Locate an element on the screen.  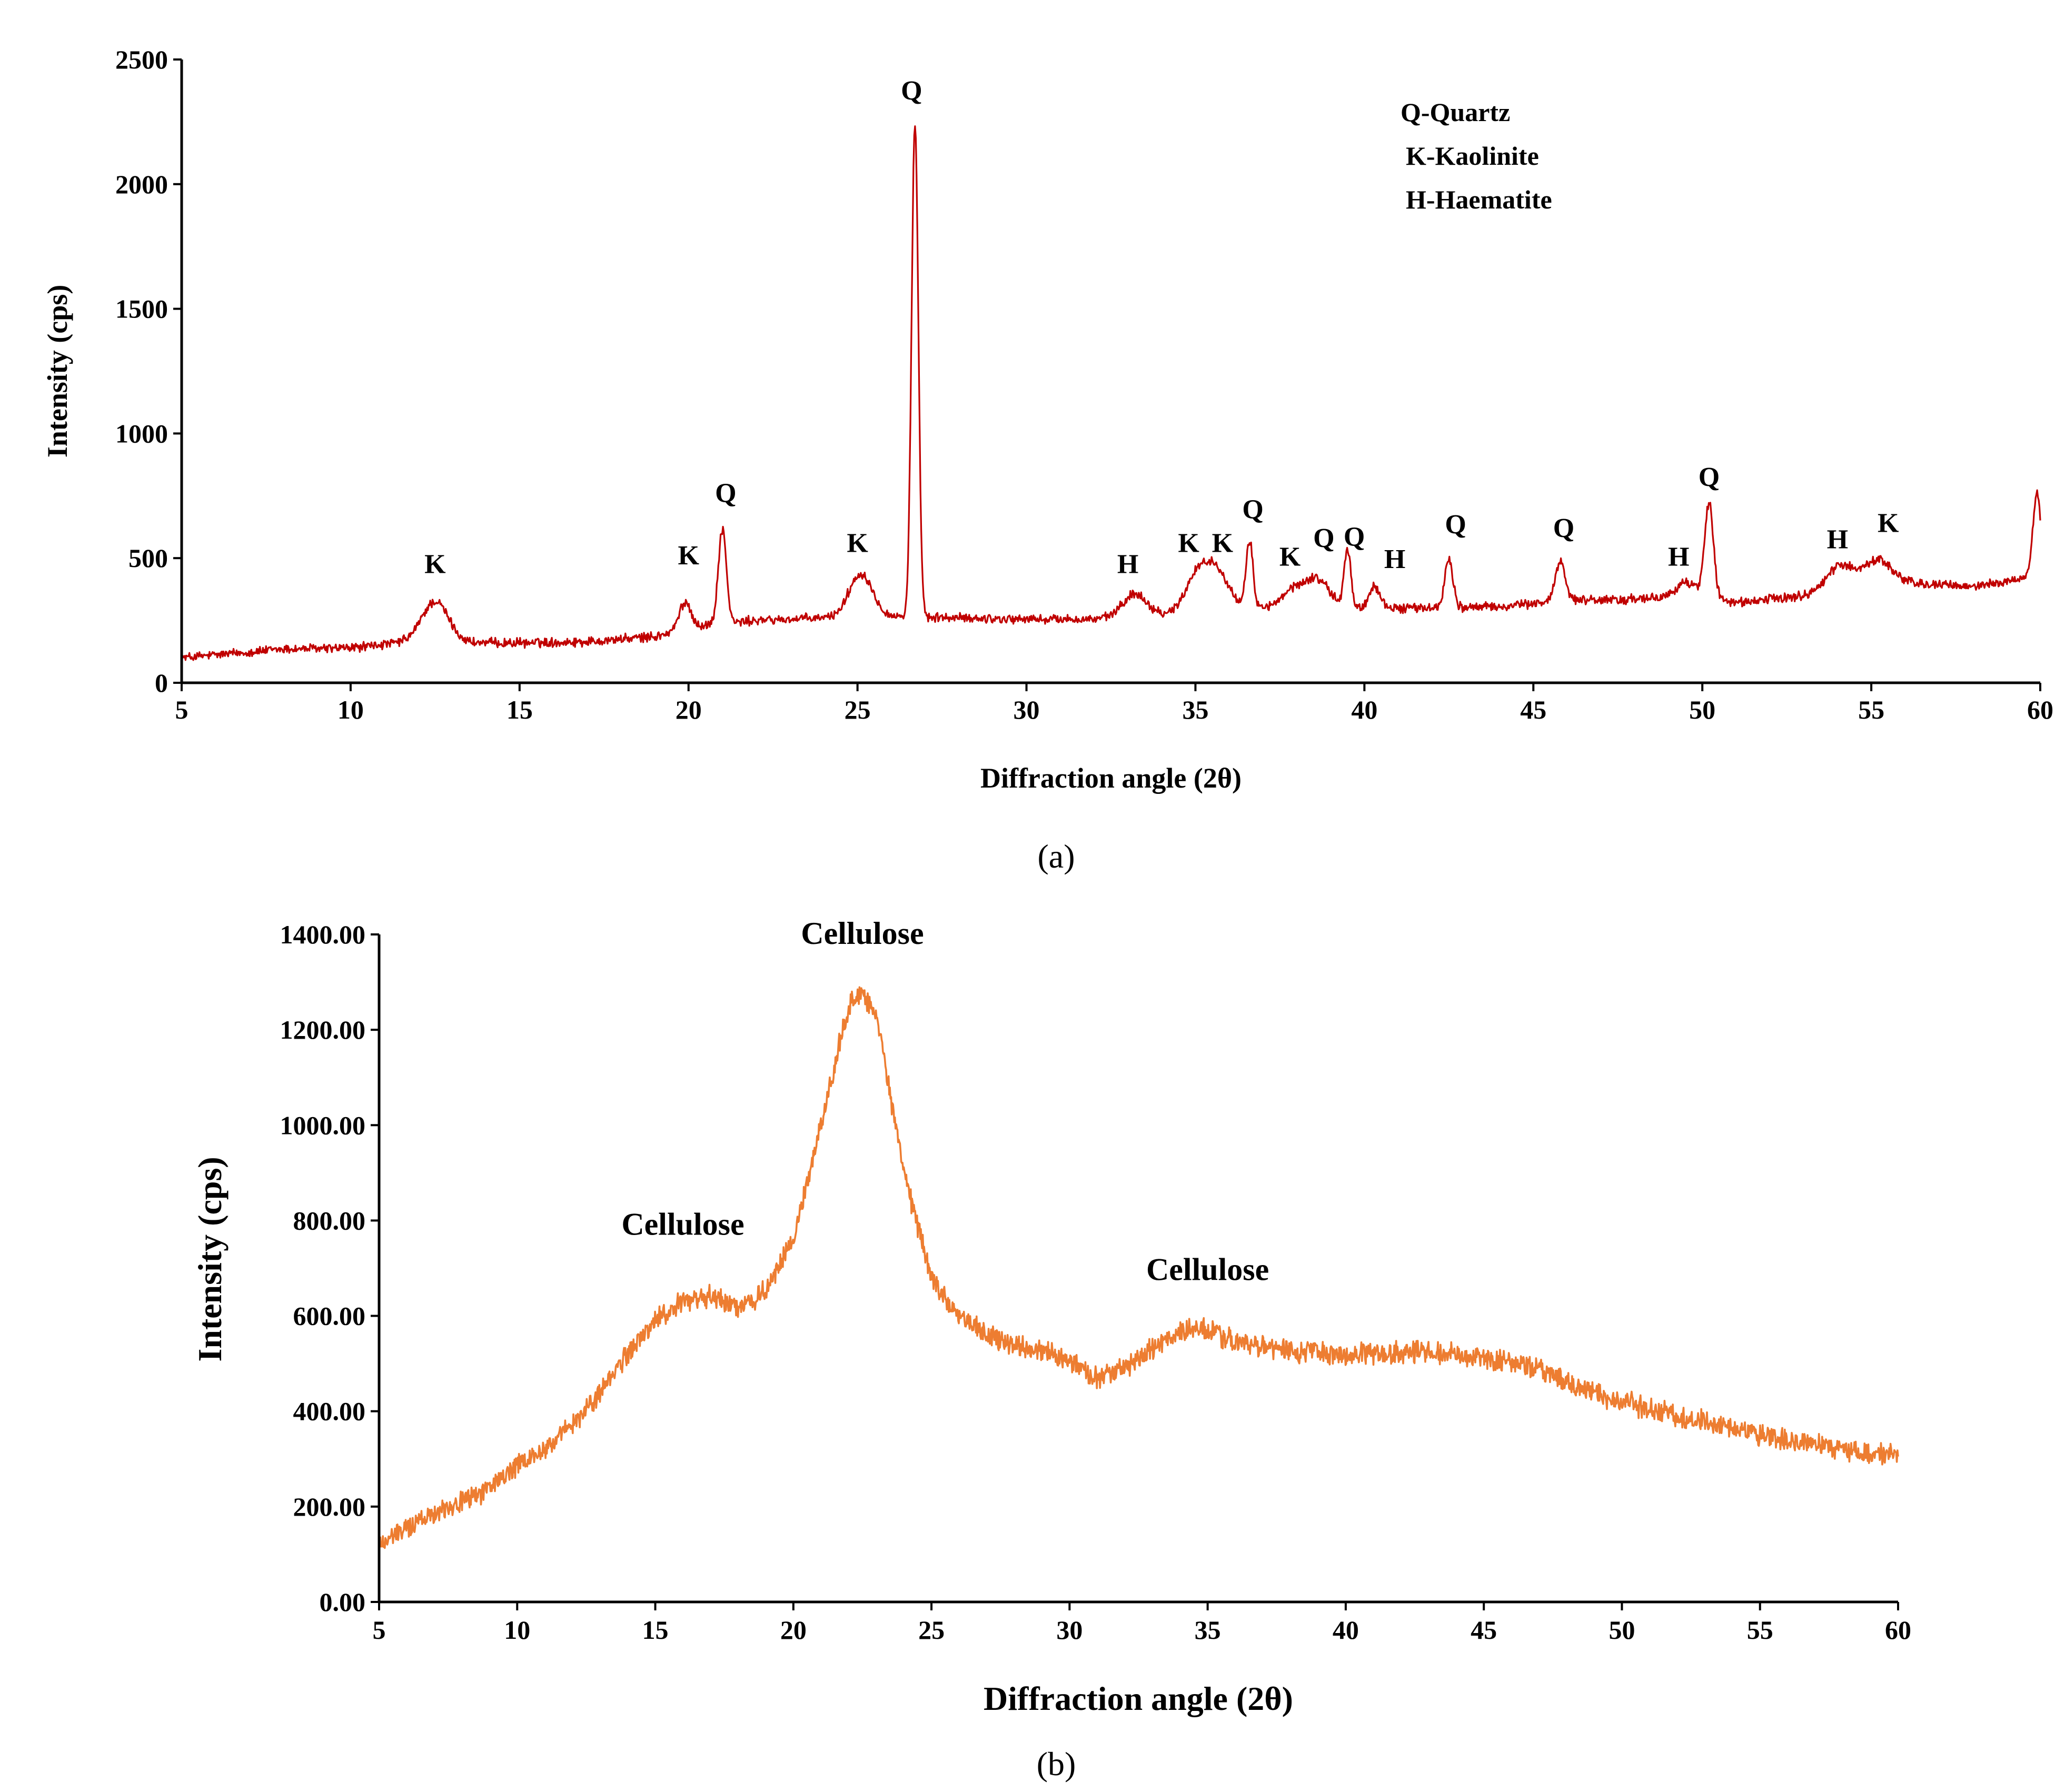
y-tick-label: 1000 is located at coordinates (141, 433).